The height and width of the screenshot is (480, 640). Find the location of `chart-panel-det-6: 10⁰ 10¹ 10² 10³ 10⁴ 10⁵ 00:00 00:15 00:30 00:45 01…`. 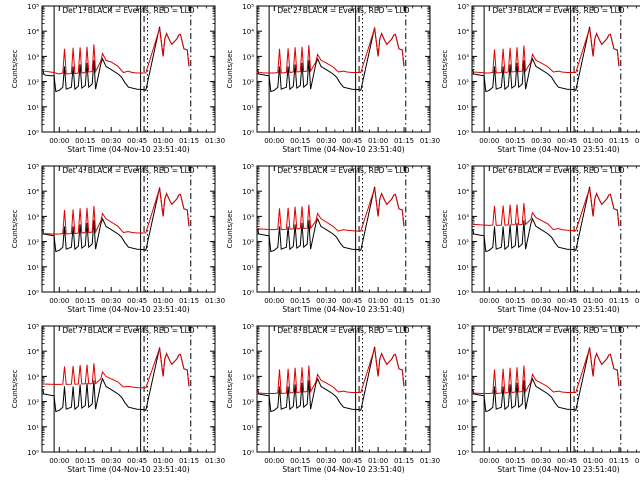

chart-panel-det-6: 10⁰ 10¹ 10² 10³ 10⁴ 10⁵ 00:00 00:15 00:30 00:45 01… is located at coordinates (540, 238).